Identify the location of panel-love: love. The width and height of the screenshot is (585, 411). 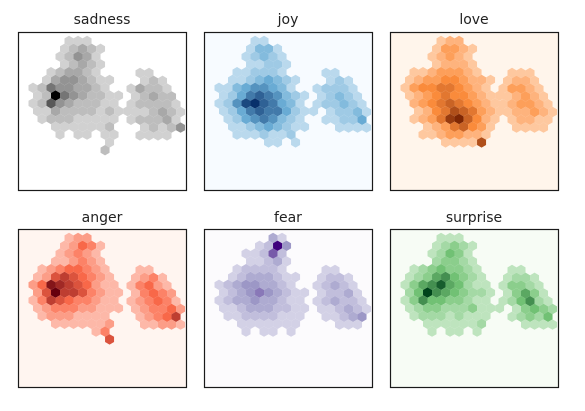
(474, 102).